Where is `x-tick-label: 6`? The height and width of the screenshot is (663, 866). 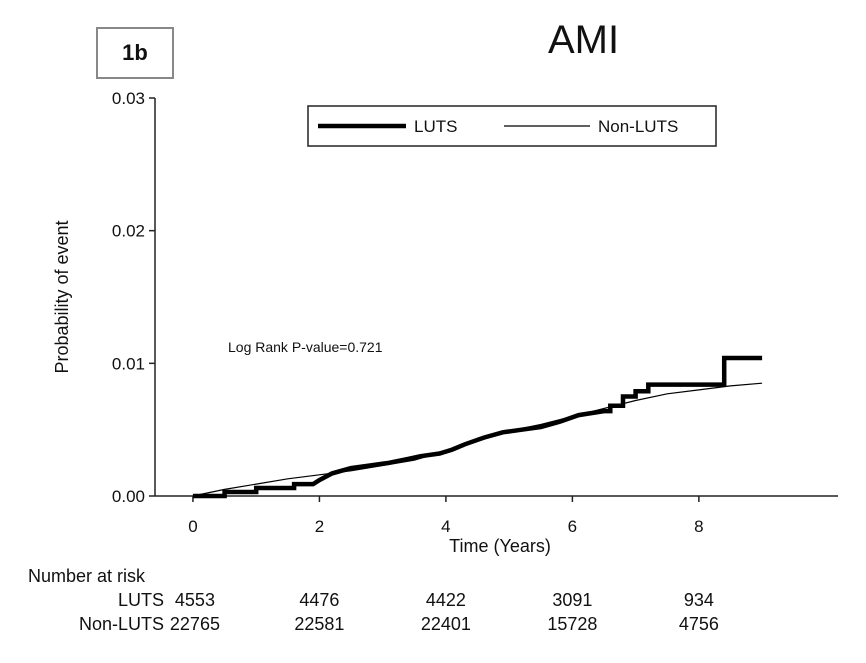
x-tick-label: 6 is located at coordinates (572, 526).